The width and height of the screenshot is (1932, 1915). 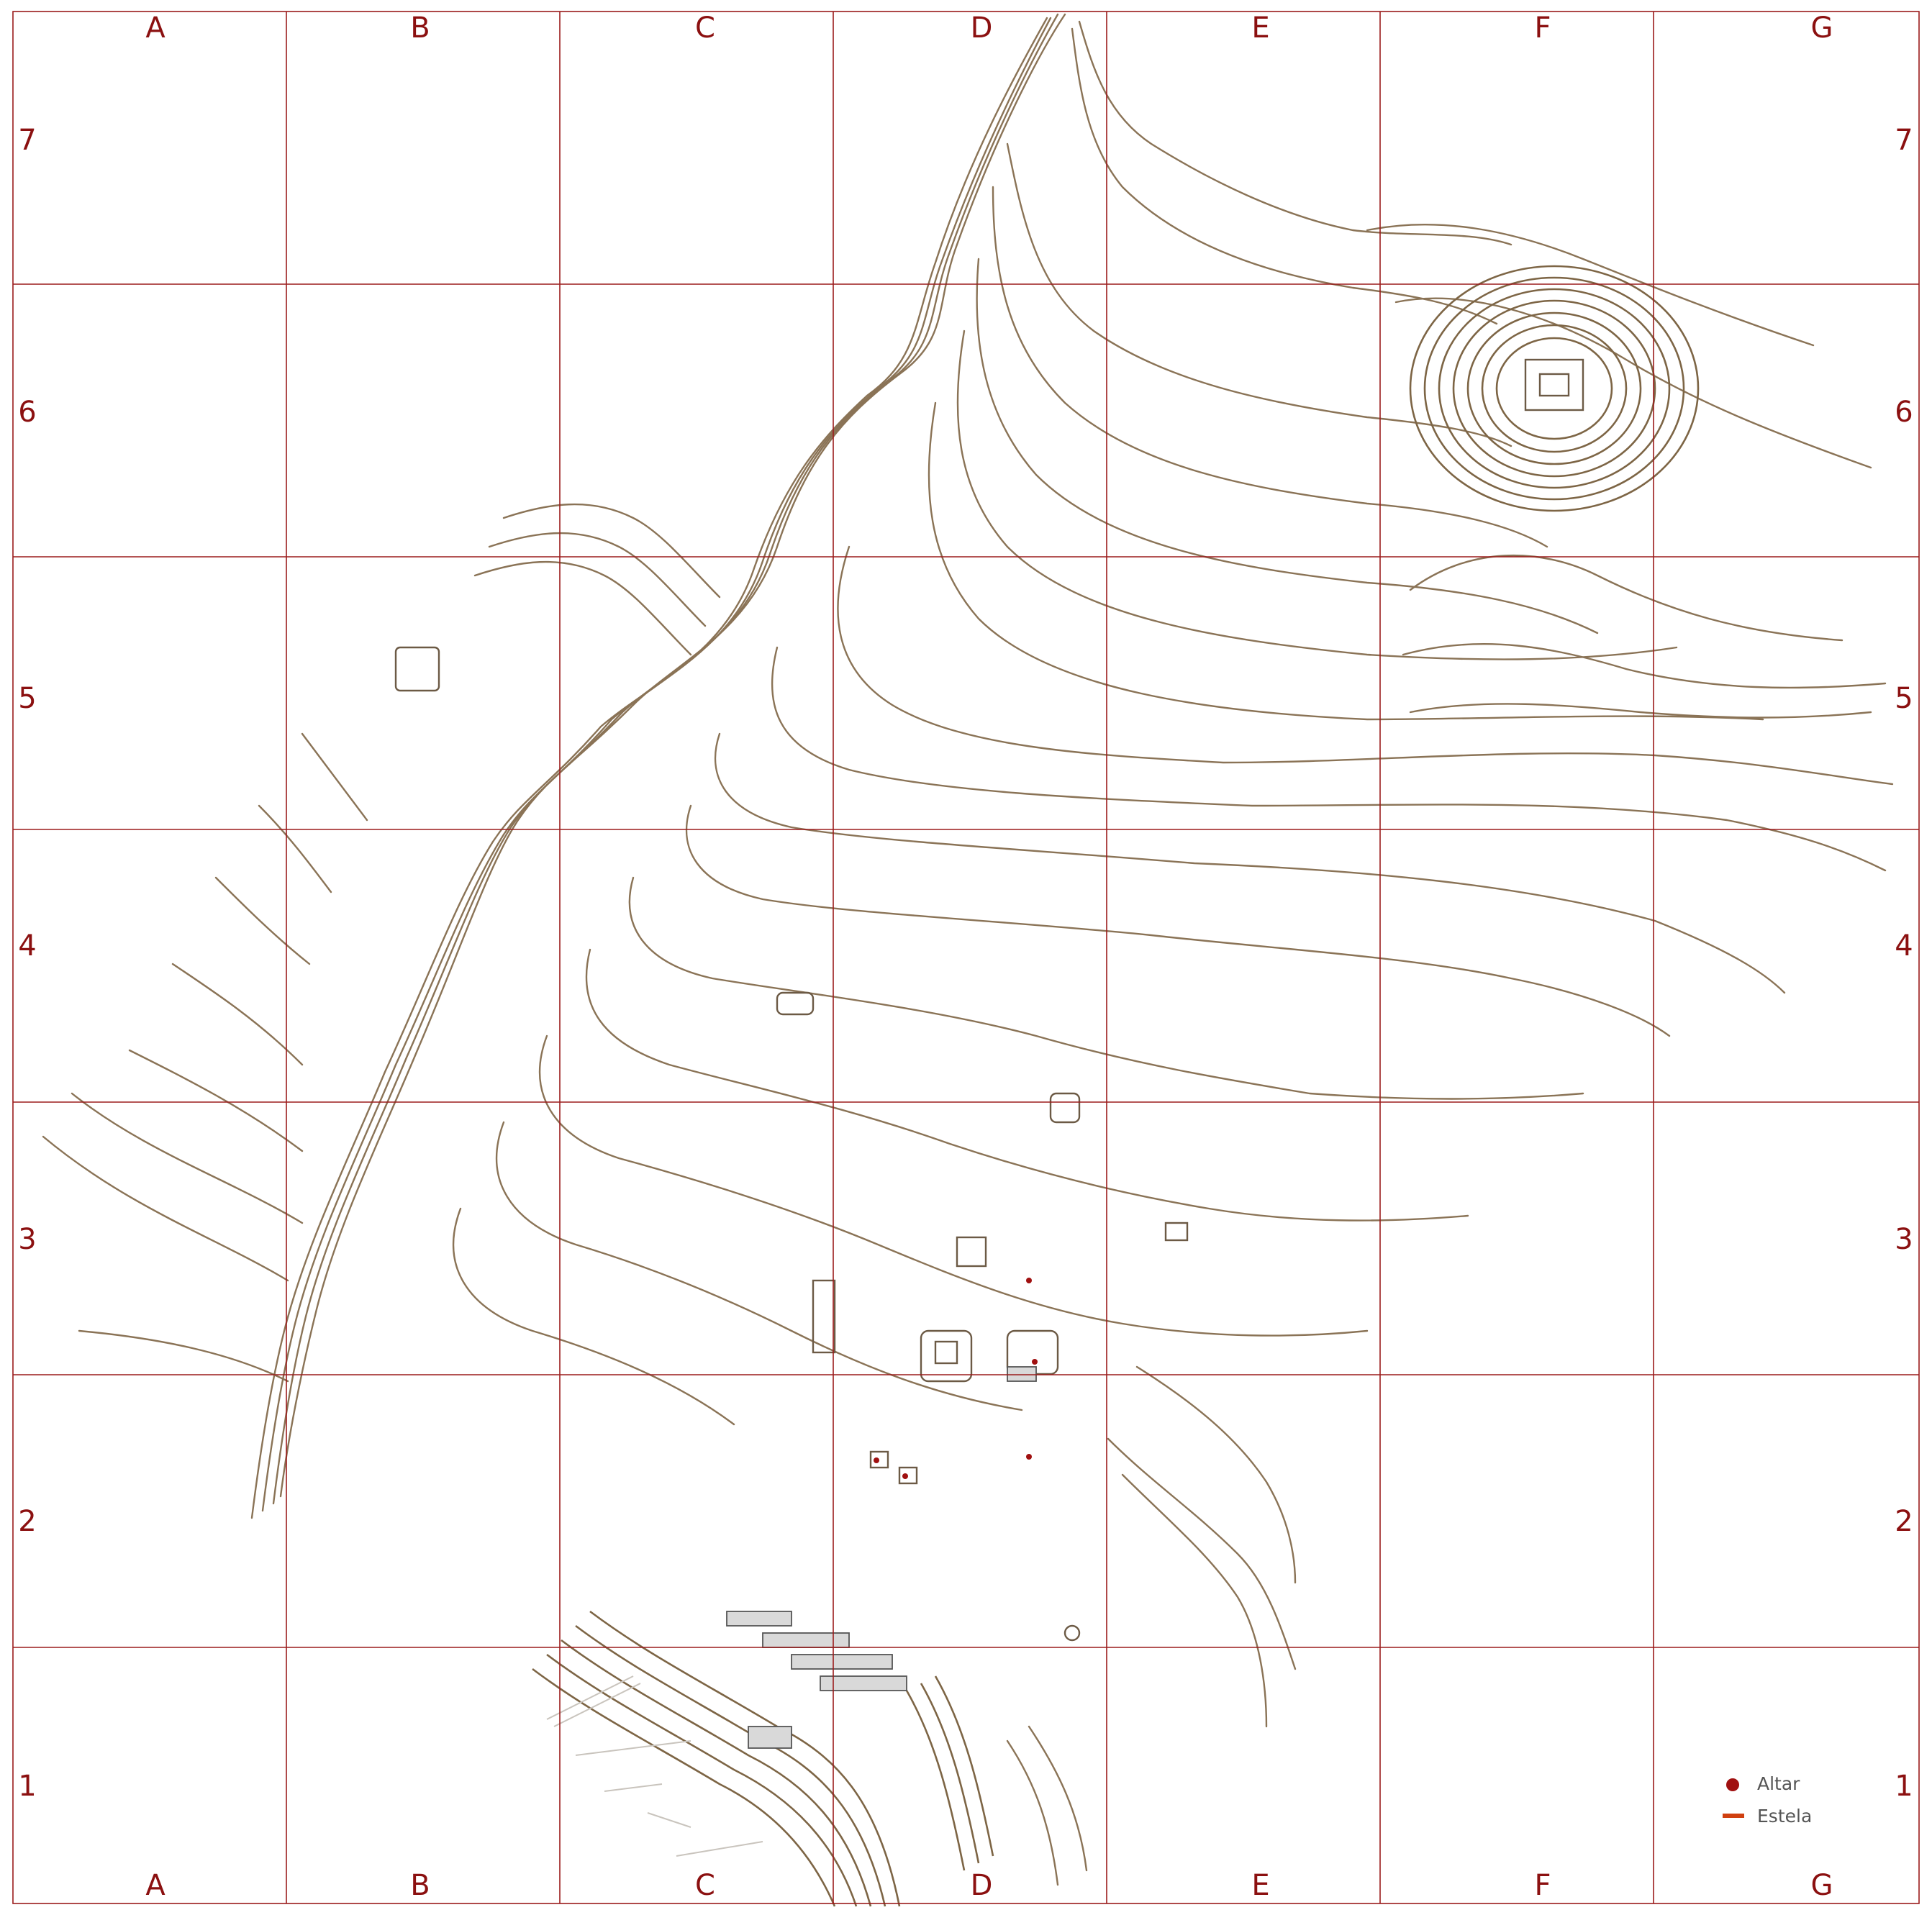 What do you see at coordinates (27, 1239) in the screenshot?
I see `row-label-left-3: 3` at bounding box center [27, 1239].